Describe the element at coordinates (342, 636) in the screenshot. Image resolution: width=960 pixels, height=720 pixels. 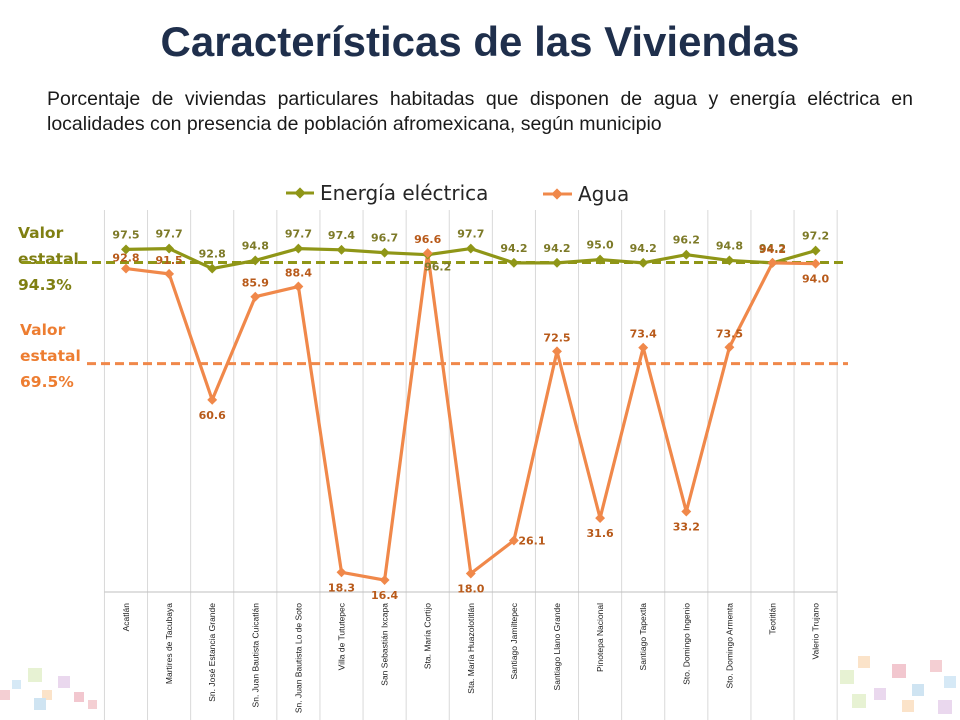
I see `category-label: Villa de Tututepec` at that location.